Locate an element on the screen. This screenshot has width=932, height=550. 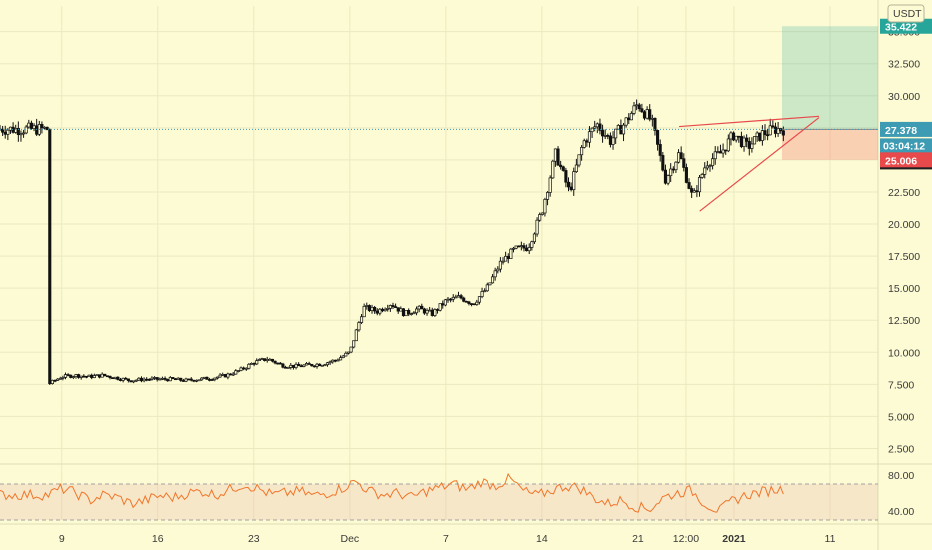
rising-wedge-lines is located at coordinates (749, 163).